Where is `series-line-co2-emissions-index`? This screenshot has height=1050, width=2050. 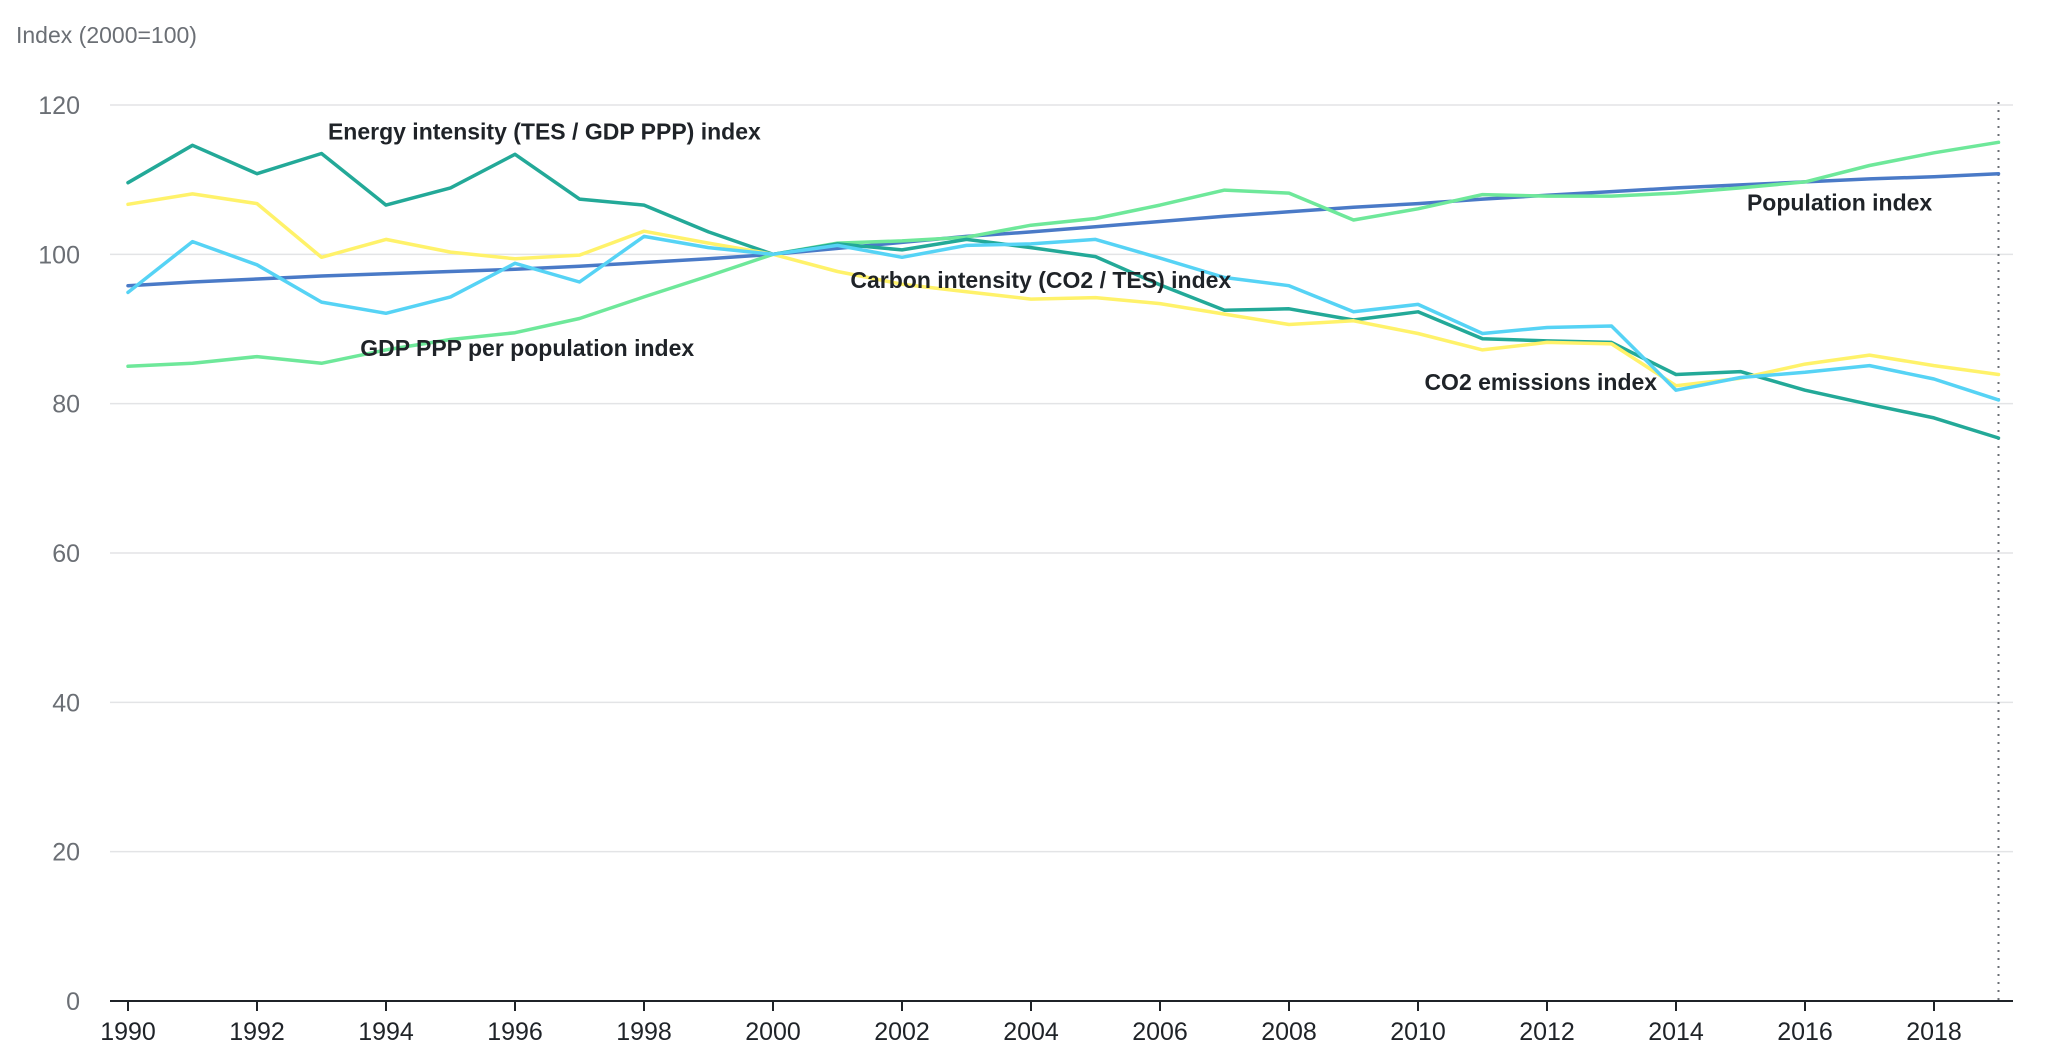
series-line-co2-emissions-index is located at coordinates (1063, 318).